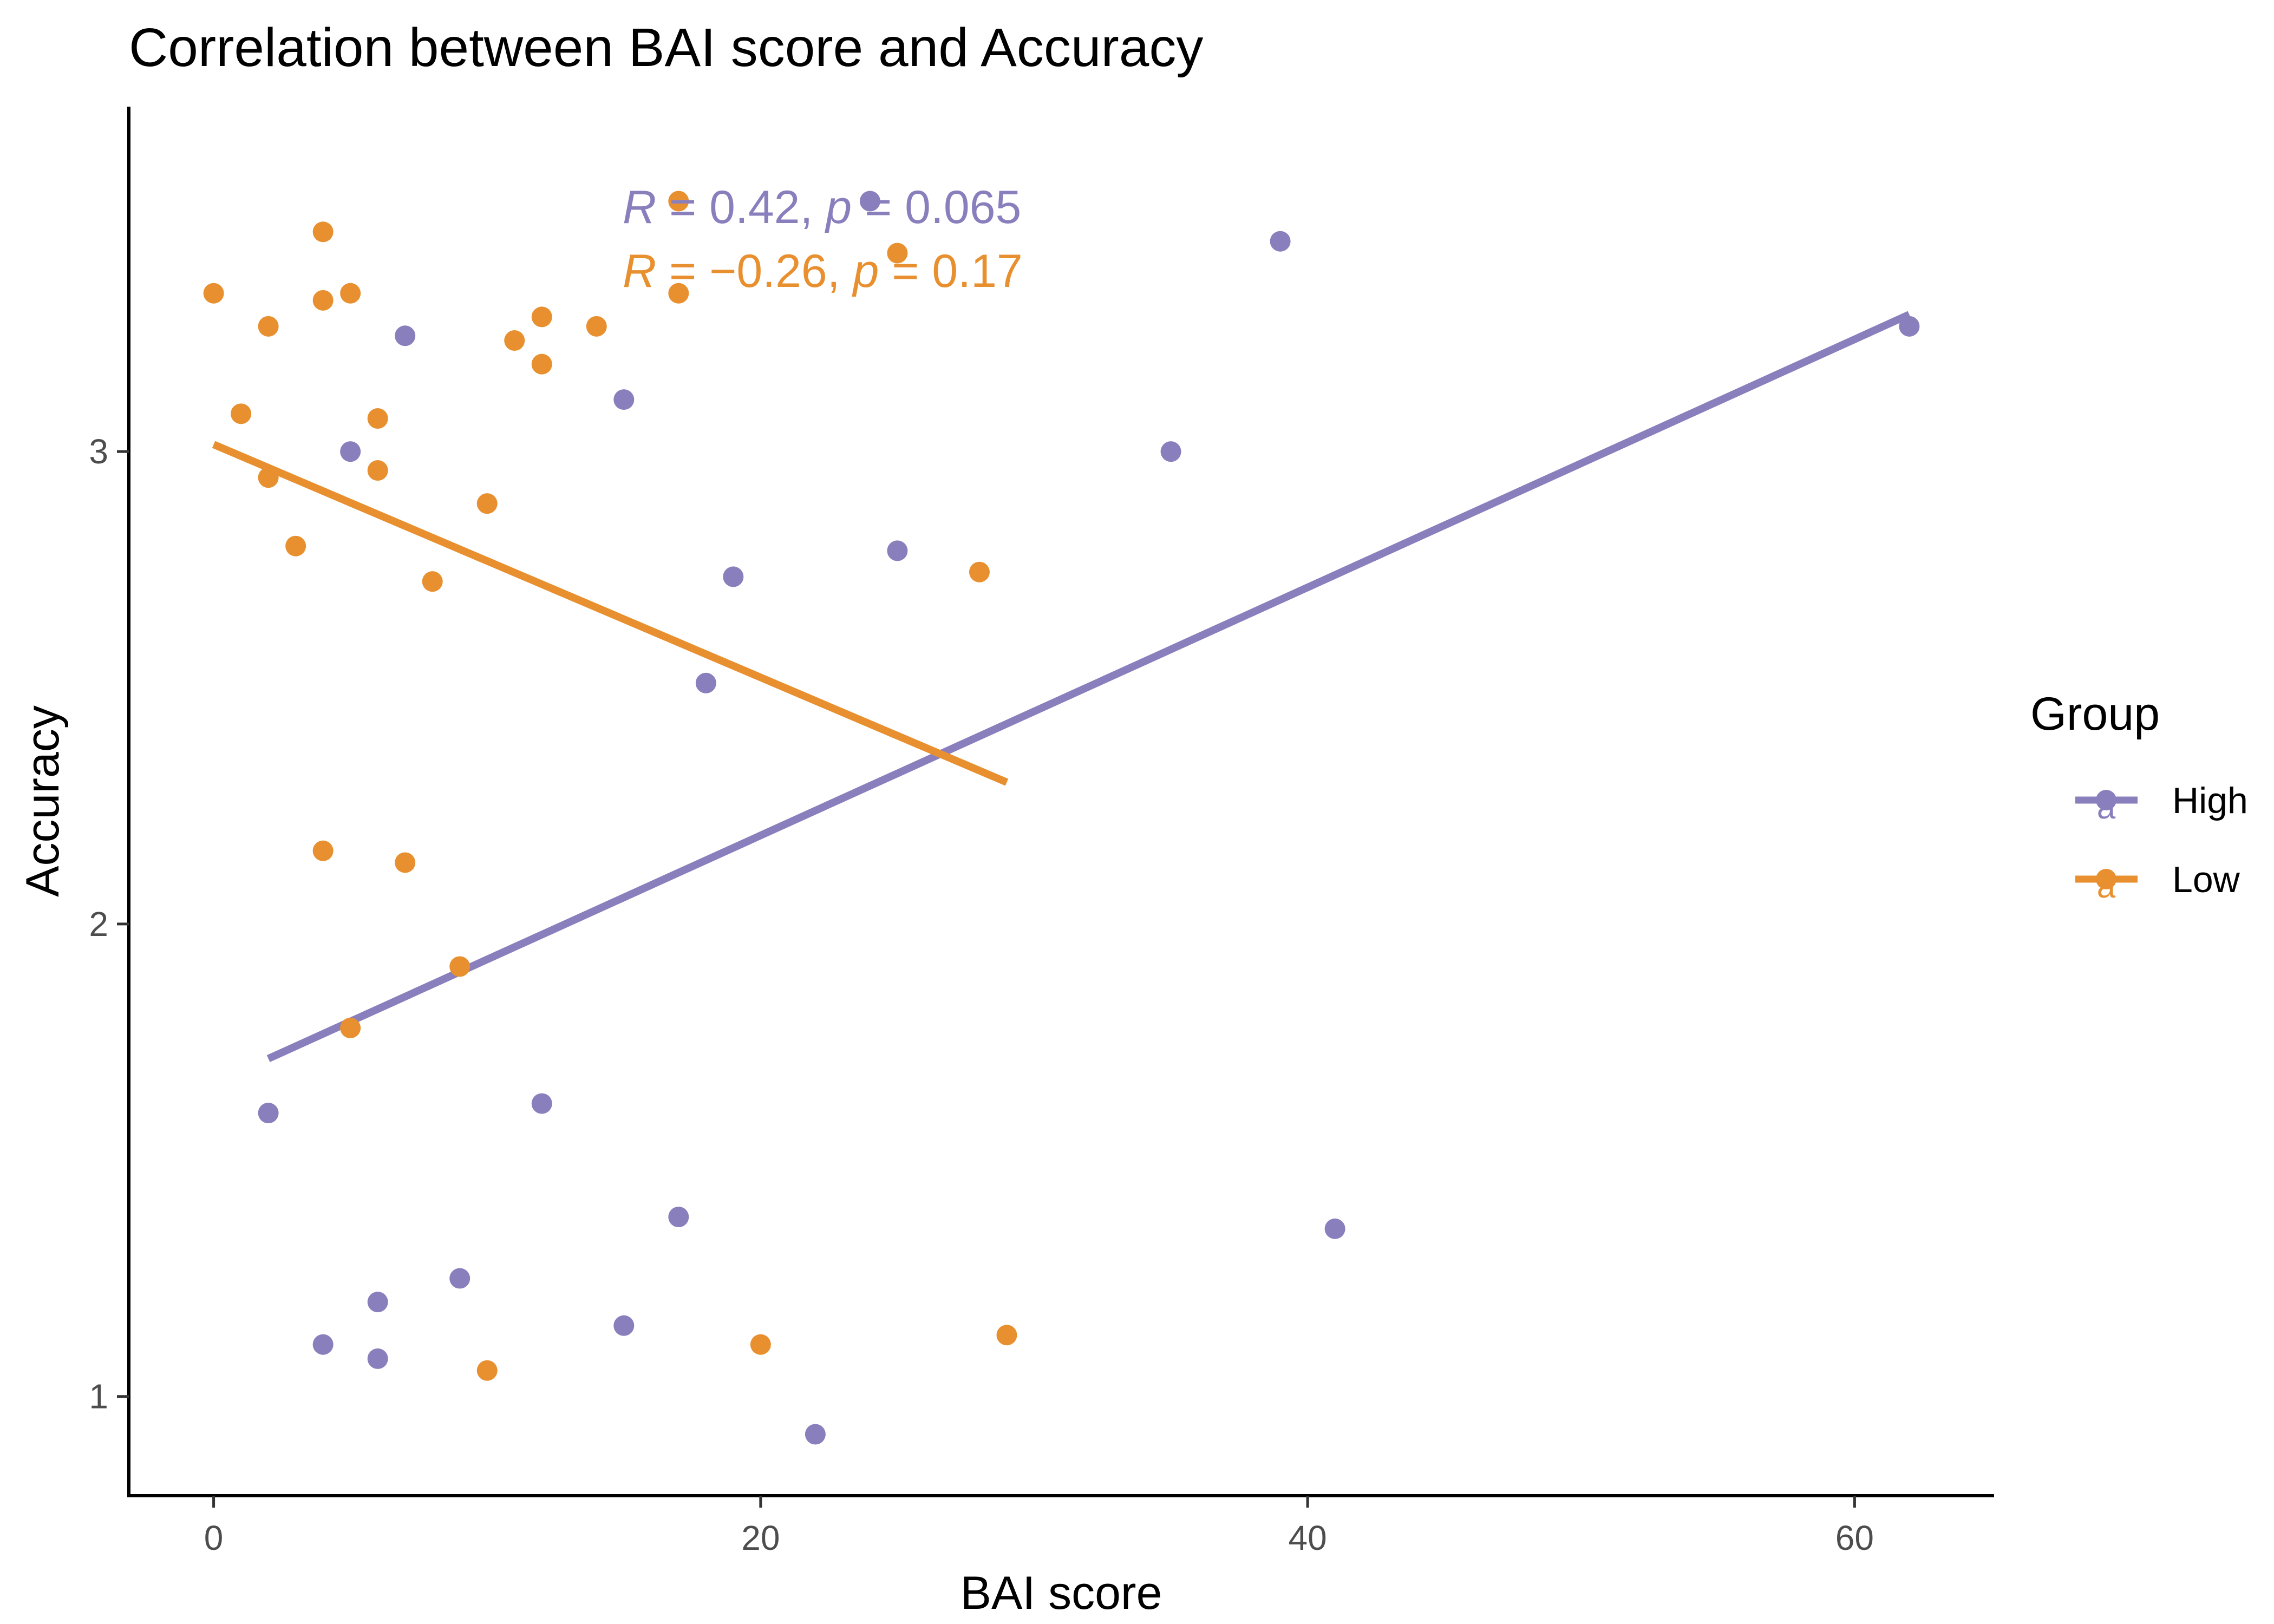  Describe the element at coordinates (822, 207) in the screenshot. I see `stat-label-high: R = 0.42, p = 0.065` at that location.